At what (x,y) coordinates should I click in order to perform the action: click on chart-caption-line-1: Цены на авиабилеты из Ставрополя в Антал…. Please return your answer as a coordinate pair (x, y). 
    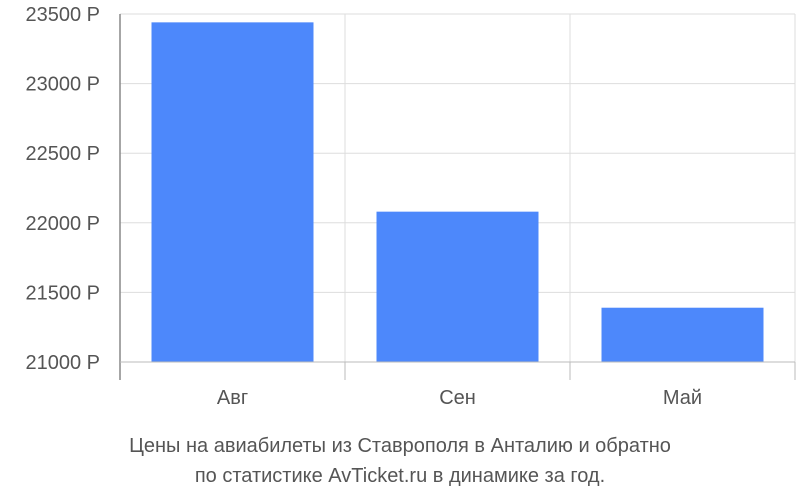
    Looking at the image, I should click on (400, 446).